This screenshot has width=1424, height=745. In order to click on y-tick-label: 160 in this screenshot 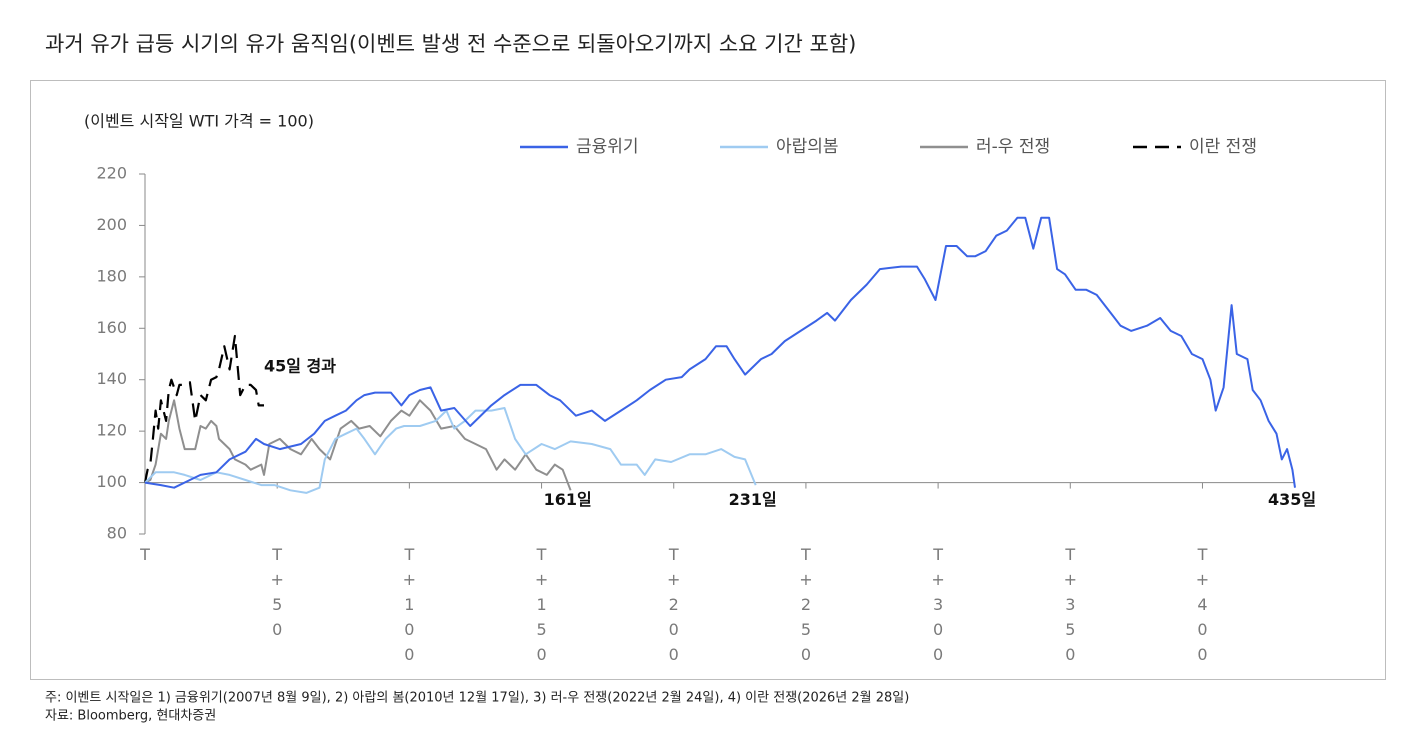, I will do `click(111, 327)`.